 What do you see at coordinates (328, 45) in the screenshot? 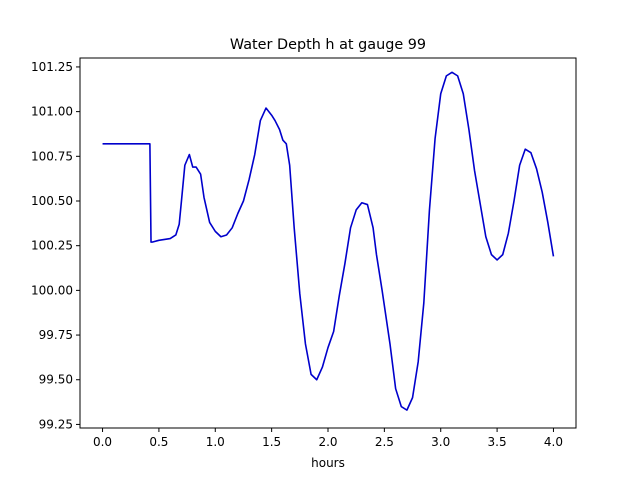
I see `chart-title: Water Depth h at gauge 99` at bounding box center [328, 45].